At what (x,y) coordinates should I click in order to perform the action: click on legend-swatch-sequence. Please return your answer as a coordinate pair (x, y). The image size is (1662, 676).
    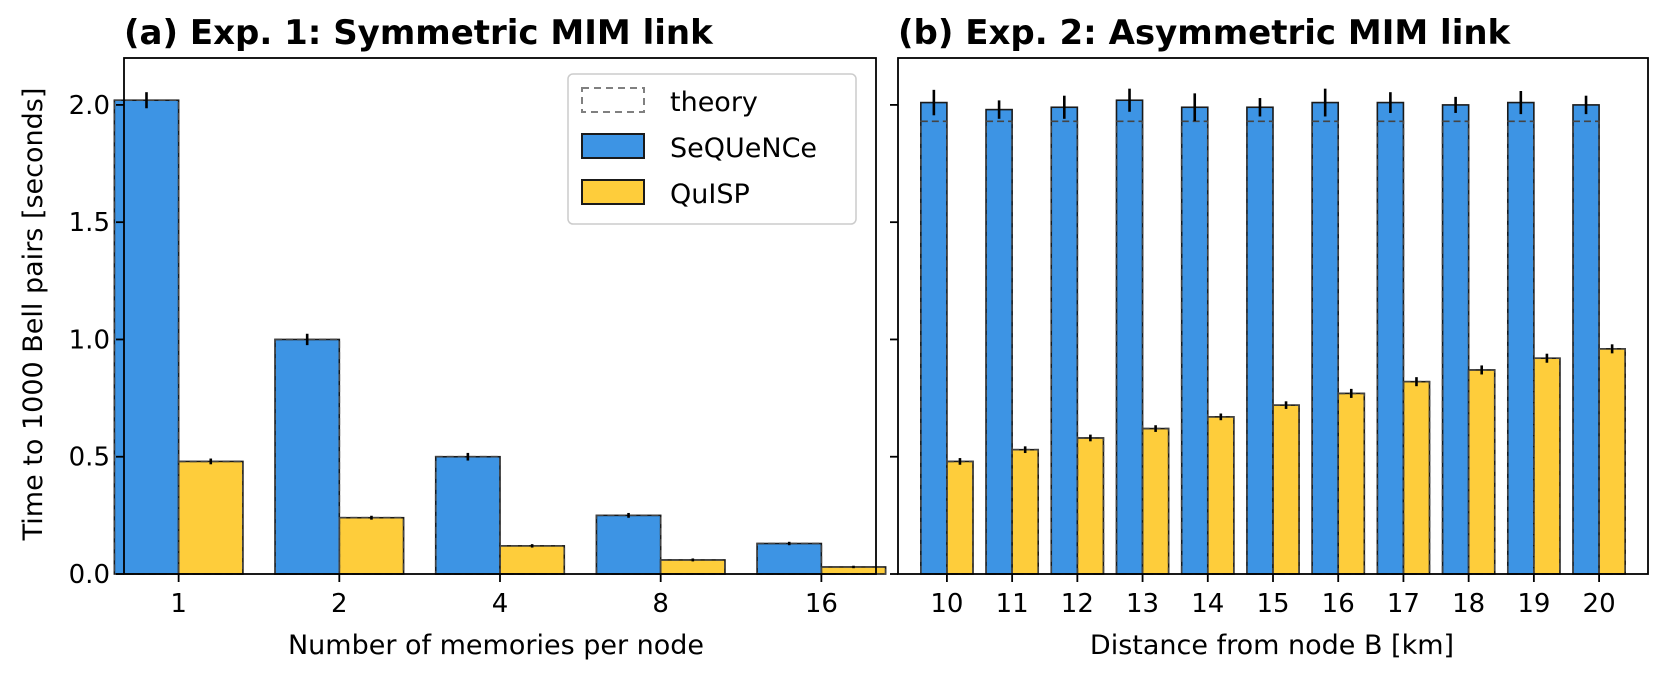
    Looking at the image, I should click on (613, 146).